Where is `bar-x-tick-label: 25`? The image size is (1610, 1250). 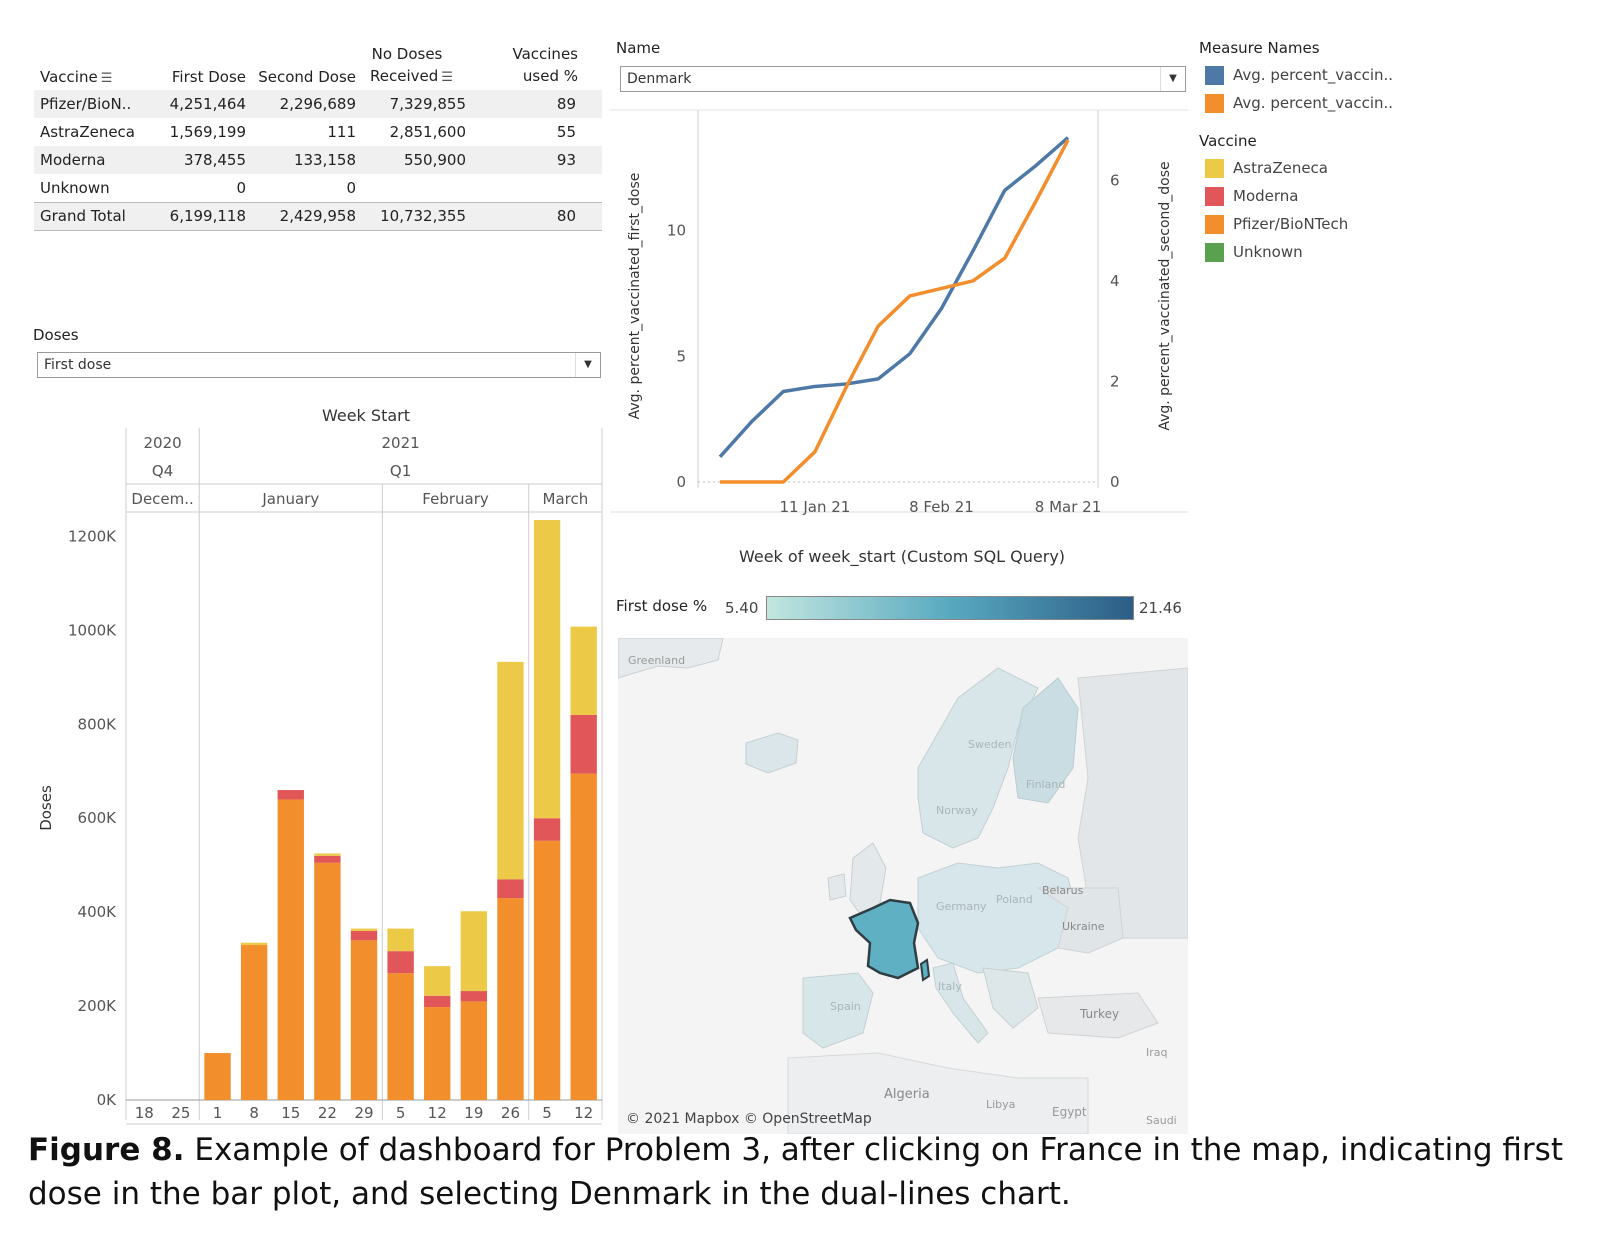 bar-x-tick-label: 25 is located at coordinates (180, 1113).